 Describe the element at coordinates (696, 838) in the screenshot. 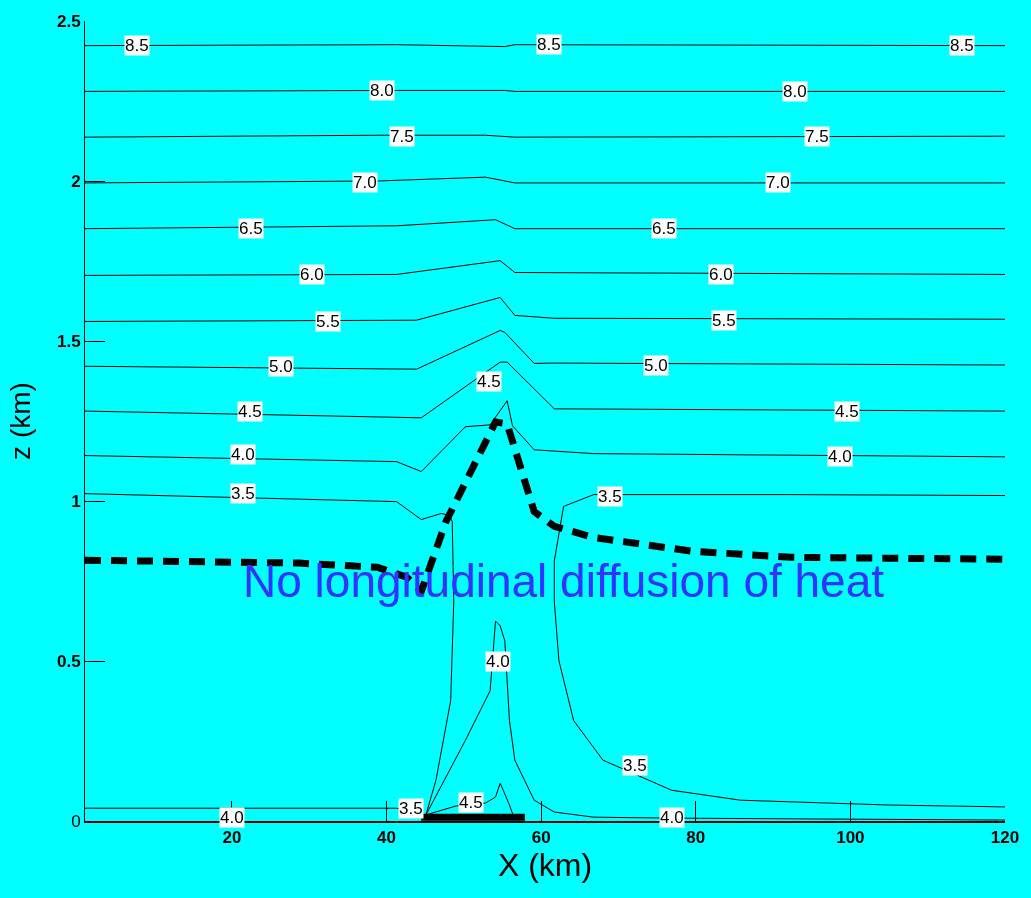

I see `x-tick-label: 80` at that location.